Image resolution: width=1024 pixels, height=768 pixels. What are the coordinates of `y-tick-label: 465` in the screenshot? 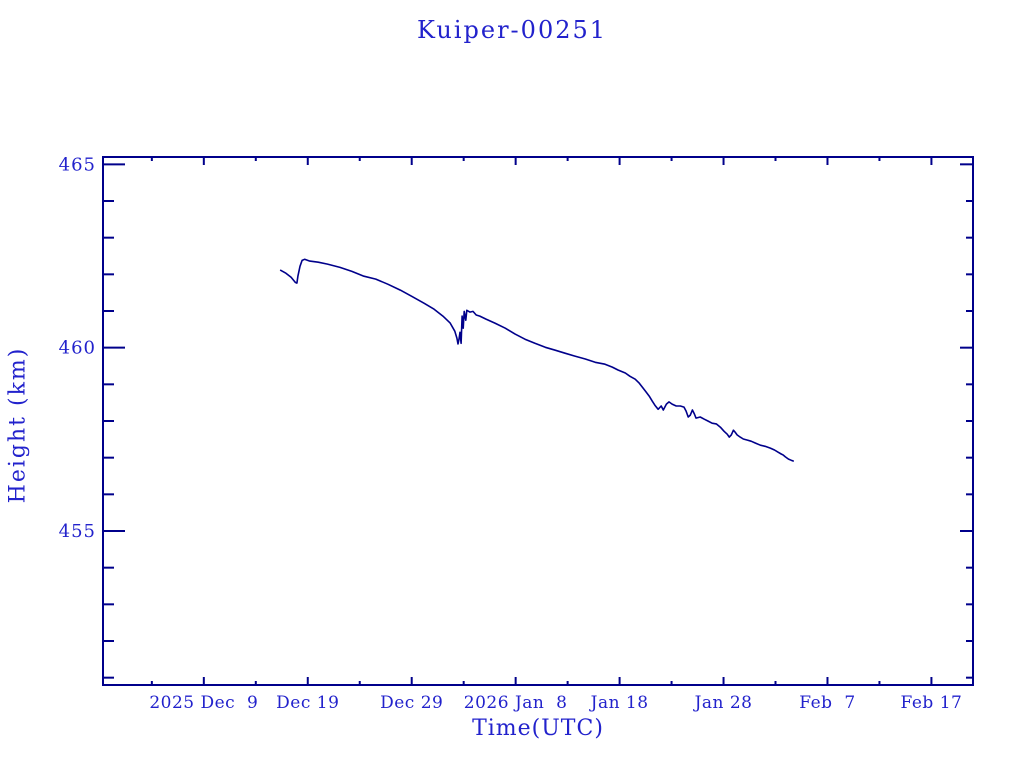 It's located at (77, 164).